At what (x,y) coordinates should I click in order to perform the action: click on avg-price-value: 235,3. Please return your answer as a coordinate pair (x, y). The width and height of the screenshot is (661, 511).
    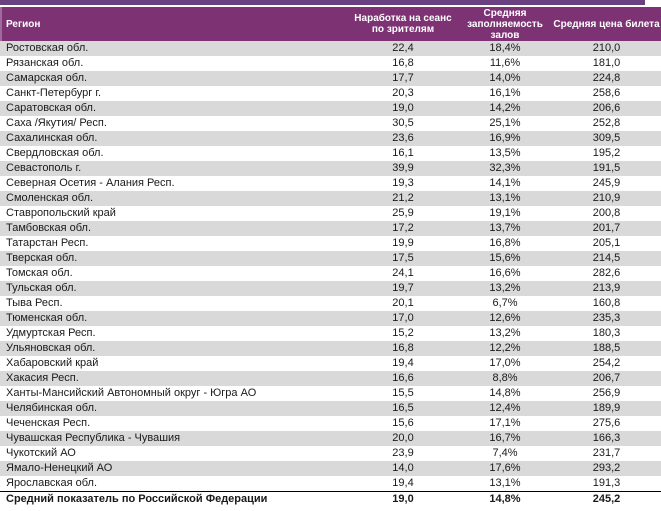
    Looking at the image, I should click on (606, 318).